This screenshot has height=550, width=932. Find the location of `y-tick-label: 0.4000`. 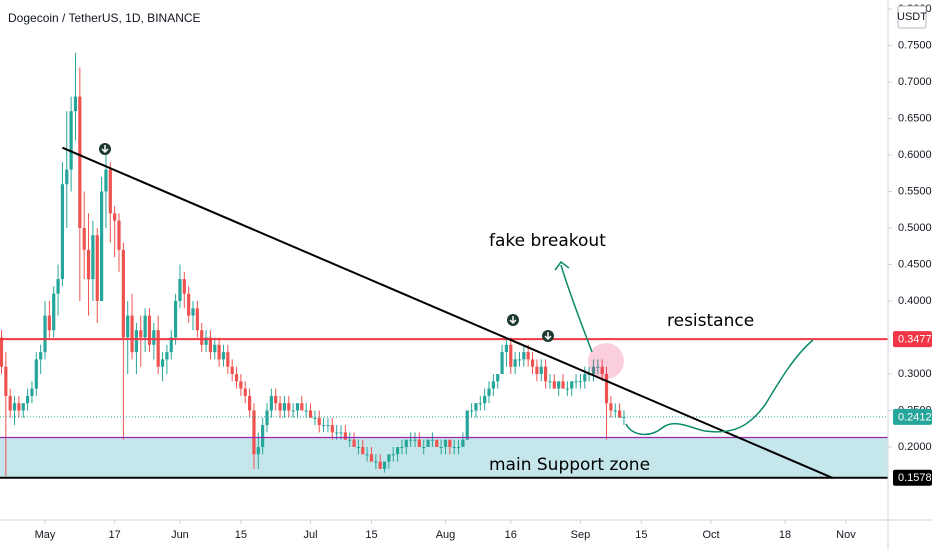

y-tick-label: 0.4000 is located at coordinates (915, 301).